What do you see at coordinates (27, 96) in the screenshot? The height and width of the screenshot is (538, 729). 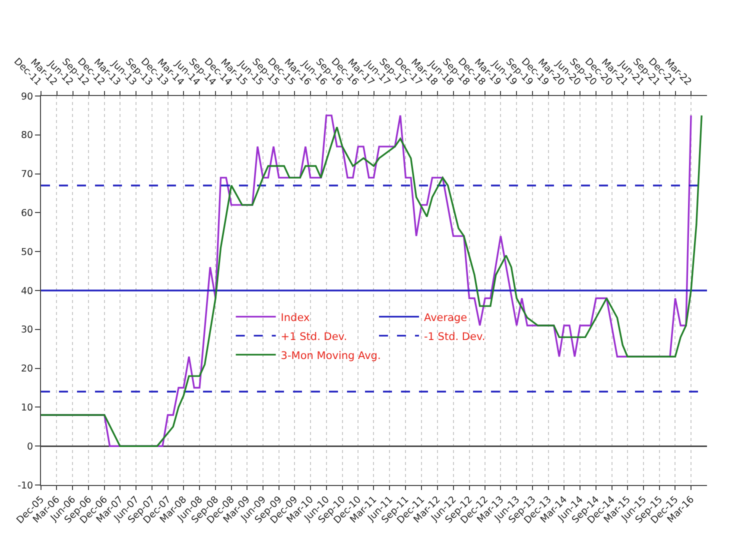 I see `y-tick-label: 90` at bounding box center [27, 96].